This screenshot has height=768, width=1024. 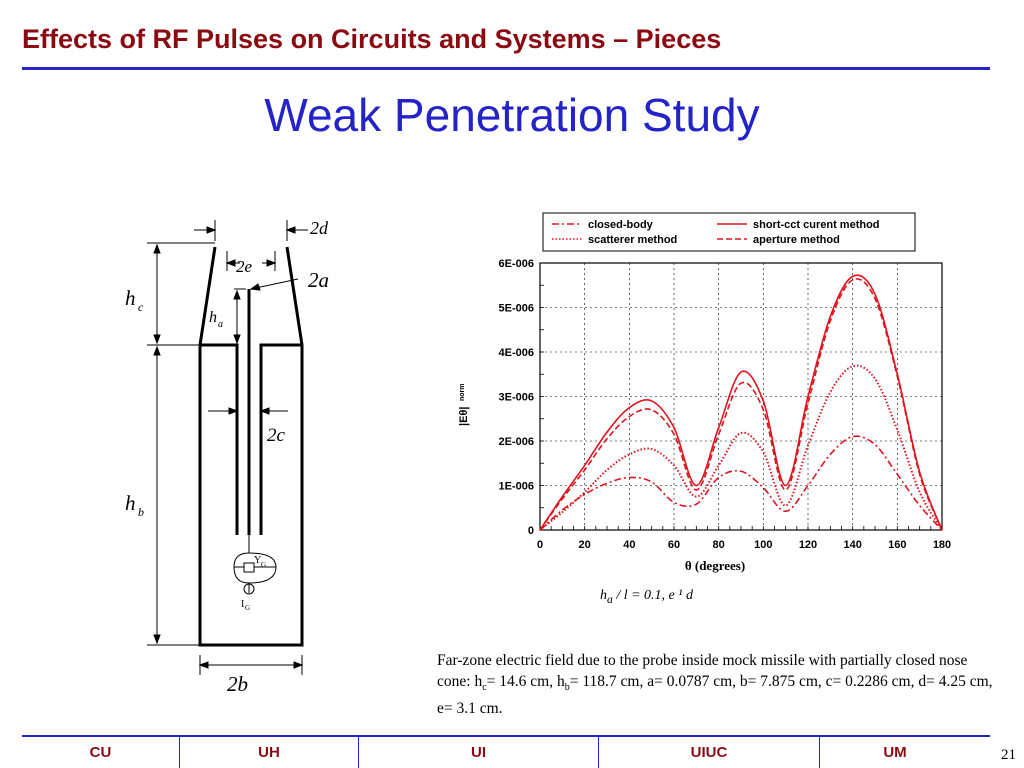 I want to click on y-tick-label: 1E-006, so click(x=516, y=487).